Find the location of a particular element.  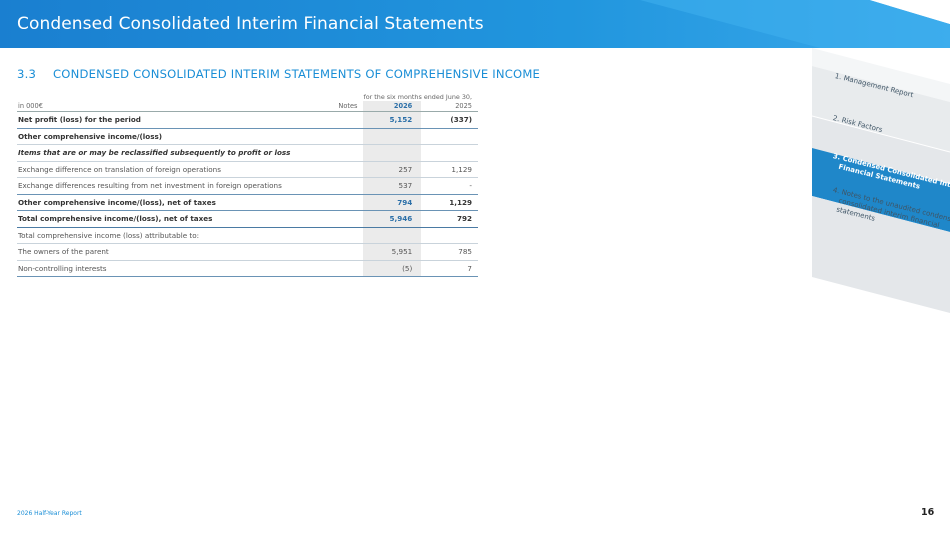

table-header-columns: in 000€ Notes 2026 2025 is located at coordinates (247, 106).